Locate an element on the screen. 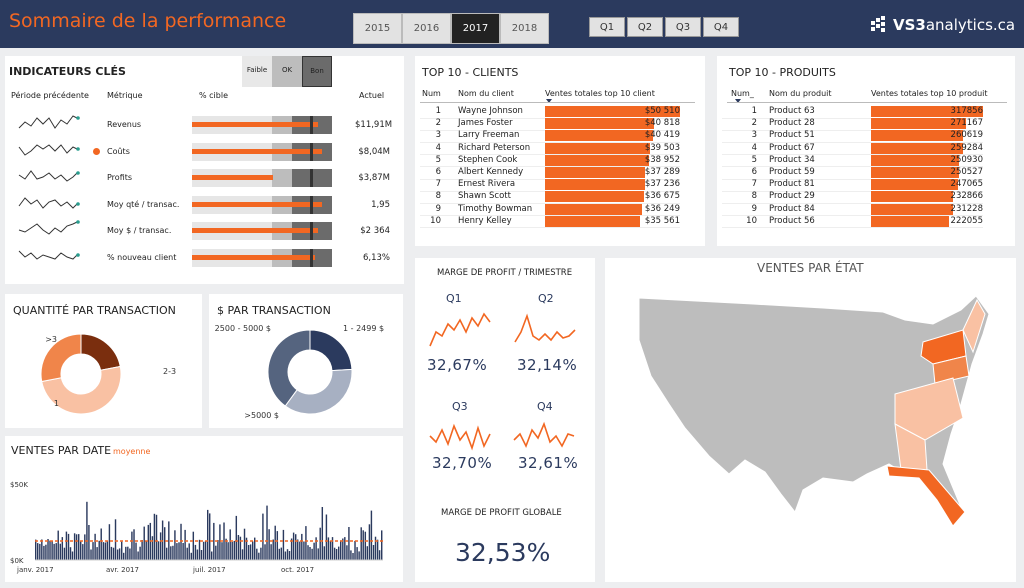 The height and width of the screenshot is (588, 1024). virginia-carolinas is located at coordinates (929, 409).